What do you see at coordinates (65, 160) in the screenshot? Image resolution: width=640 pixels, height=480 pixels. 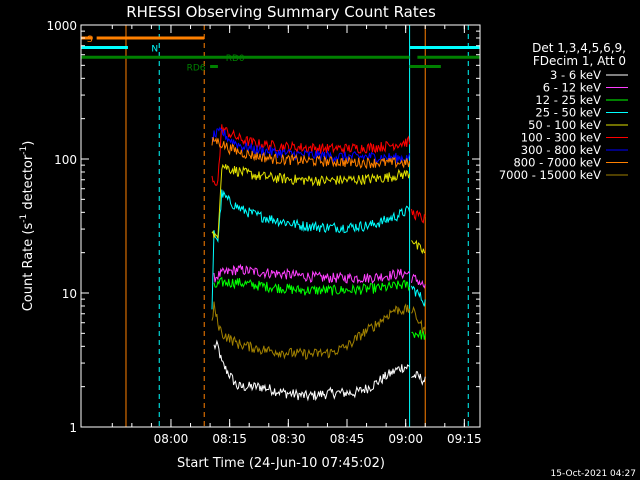 I see `y-tick-label-2: 100` at bounding box center [65, 160].